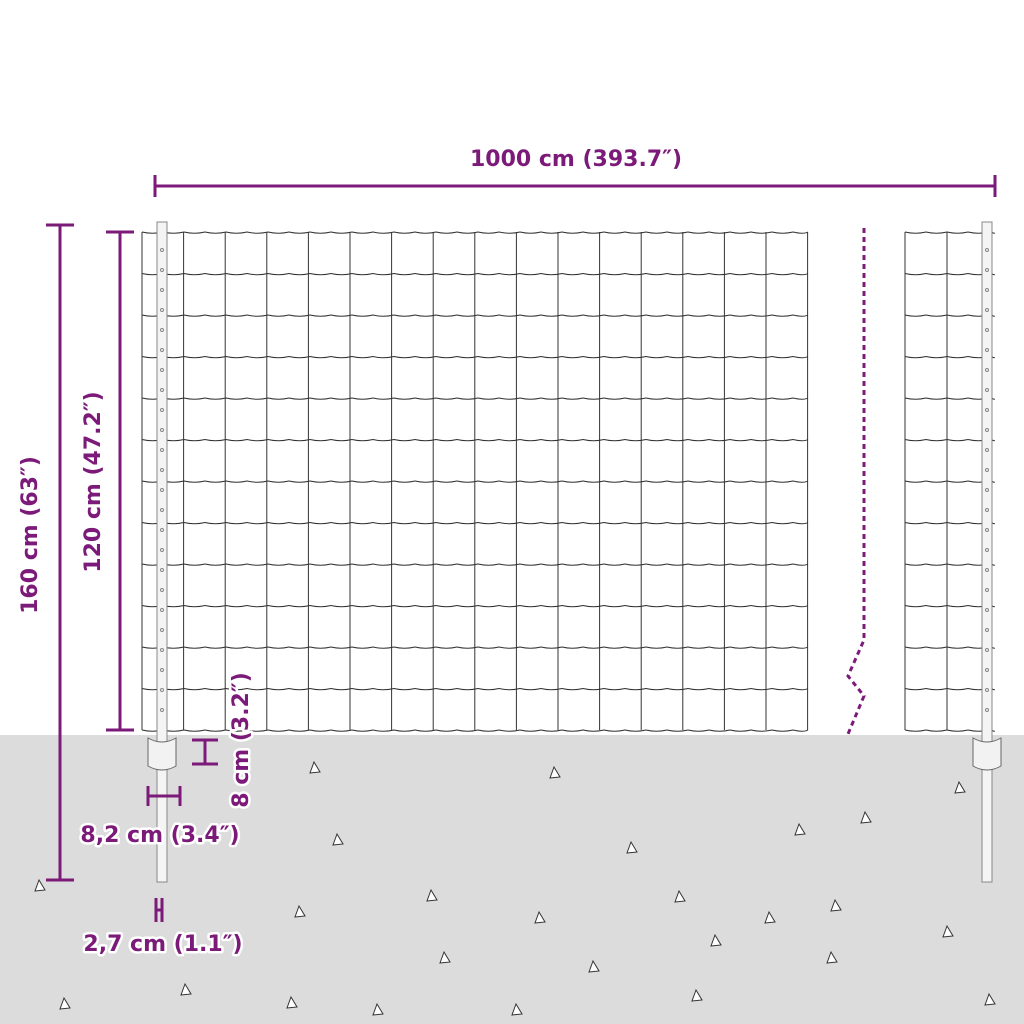 The height and width of the screenshot is (1024, 1024). What do you see at coordinates (159, 835) in the screenshot?
I see `plate-width-label: 8,2 cm (3.4″)` at bounding box center [159, 835].